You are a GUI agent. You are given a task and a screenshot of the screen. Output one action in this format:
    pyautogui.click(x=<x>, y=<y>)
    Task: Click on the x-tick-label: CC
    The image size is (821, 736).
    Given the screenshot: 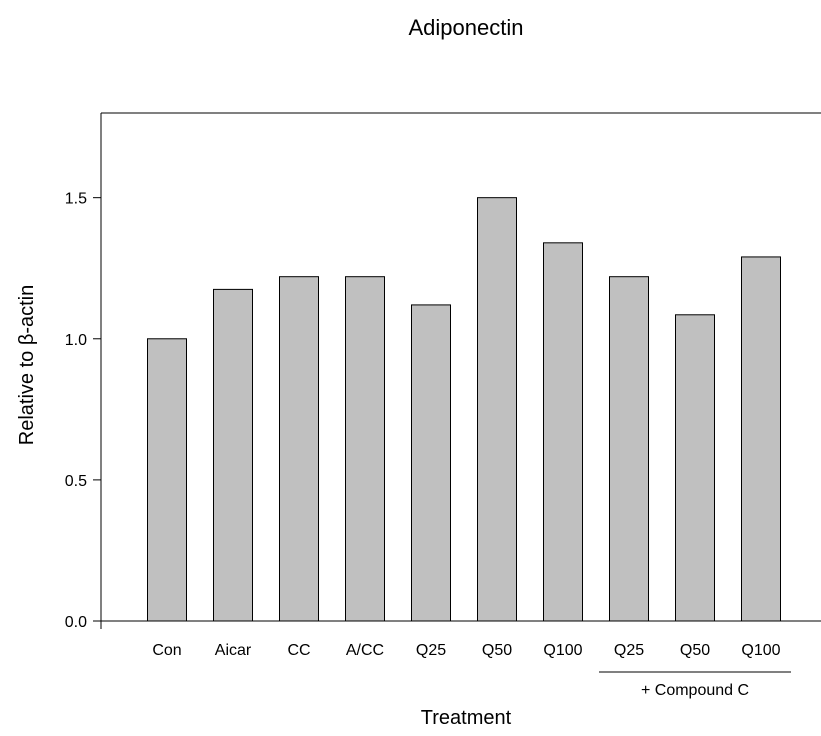 What is the action you would take?
    pyautogui.click(x=298, y=650)
    